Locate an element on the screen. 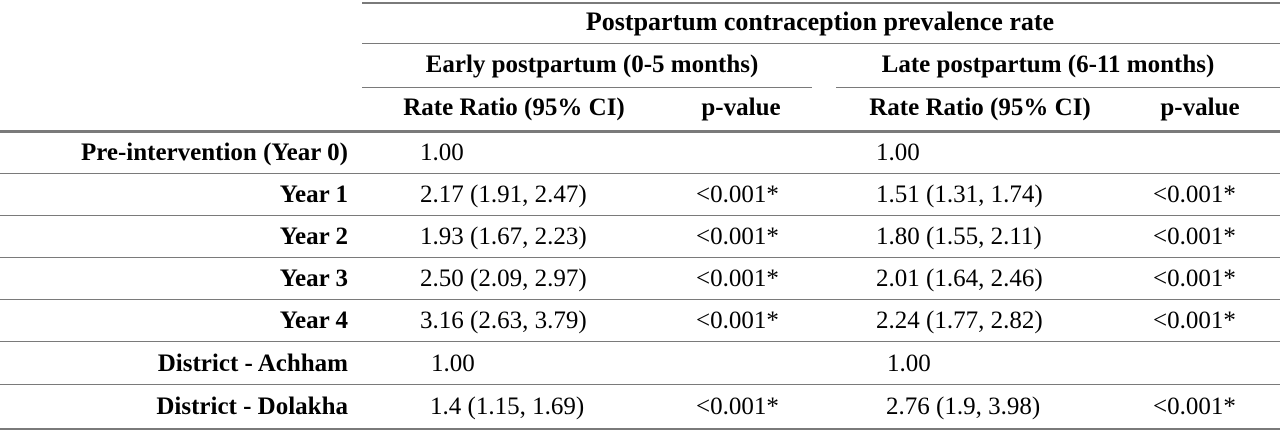  late-rate-ratio: 1.51 (1.31, 1.74) is located at coordinates (959, 194).